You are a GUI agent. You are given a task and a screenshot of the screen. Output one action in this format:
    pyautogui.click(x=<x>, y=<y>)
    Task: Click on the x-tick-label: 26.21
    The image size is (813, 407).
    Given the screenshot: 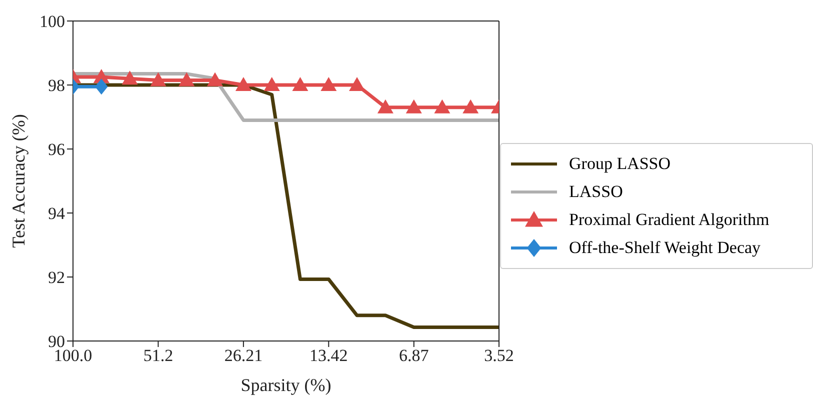 What is the action you would take?
    pyautogui.click(x=243, y=356)
    